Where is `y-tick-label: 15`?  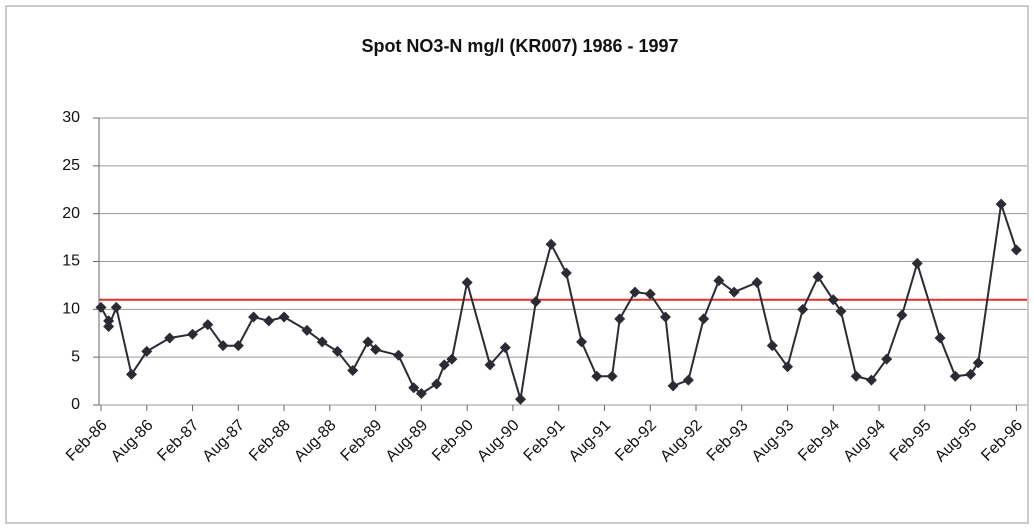
y-tick-label: 15 is located at coordinates (71, 261).